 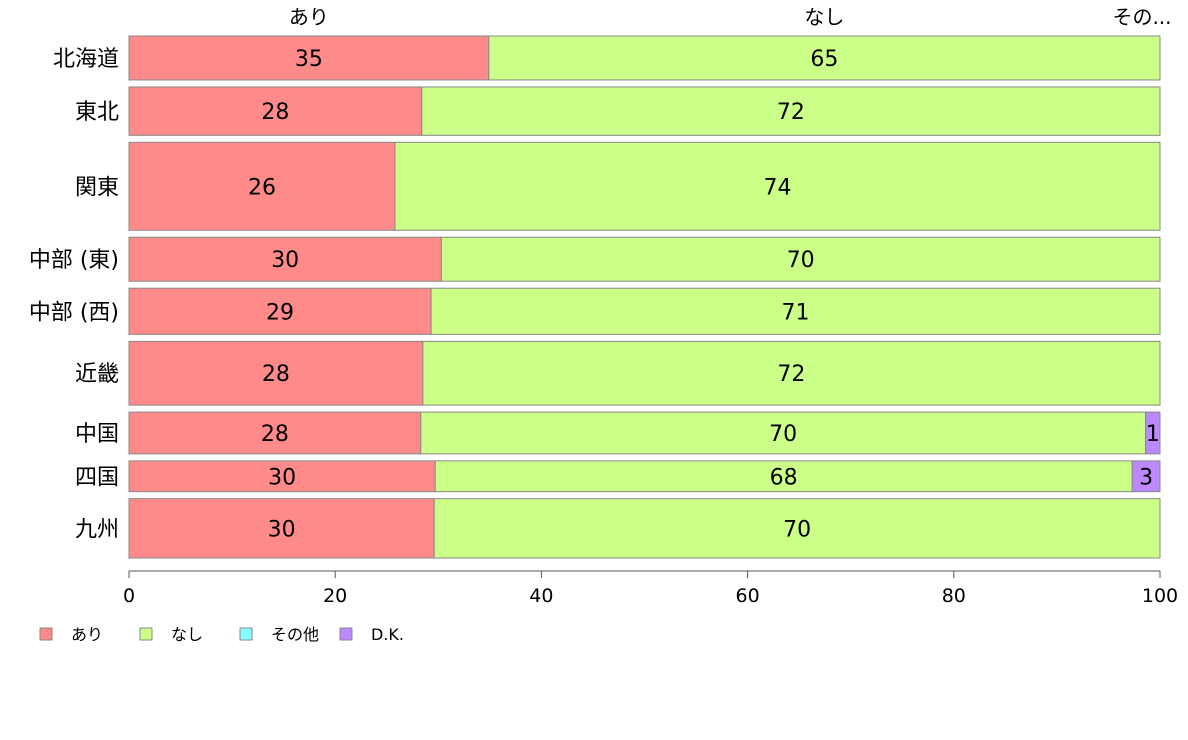 I want to click on data-label-0-0: 35, so click(x=309, y=59).